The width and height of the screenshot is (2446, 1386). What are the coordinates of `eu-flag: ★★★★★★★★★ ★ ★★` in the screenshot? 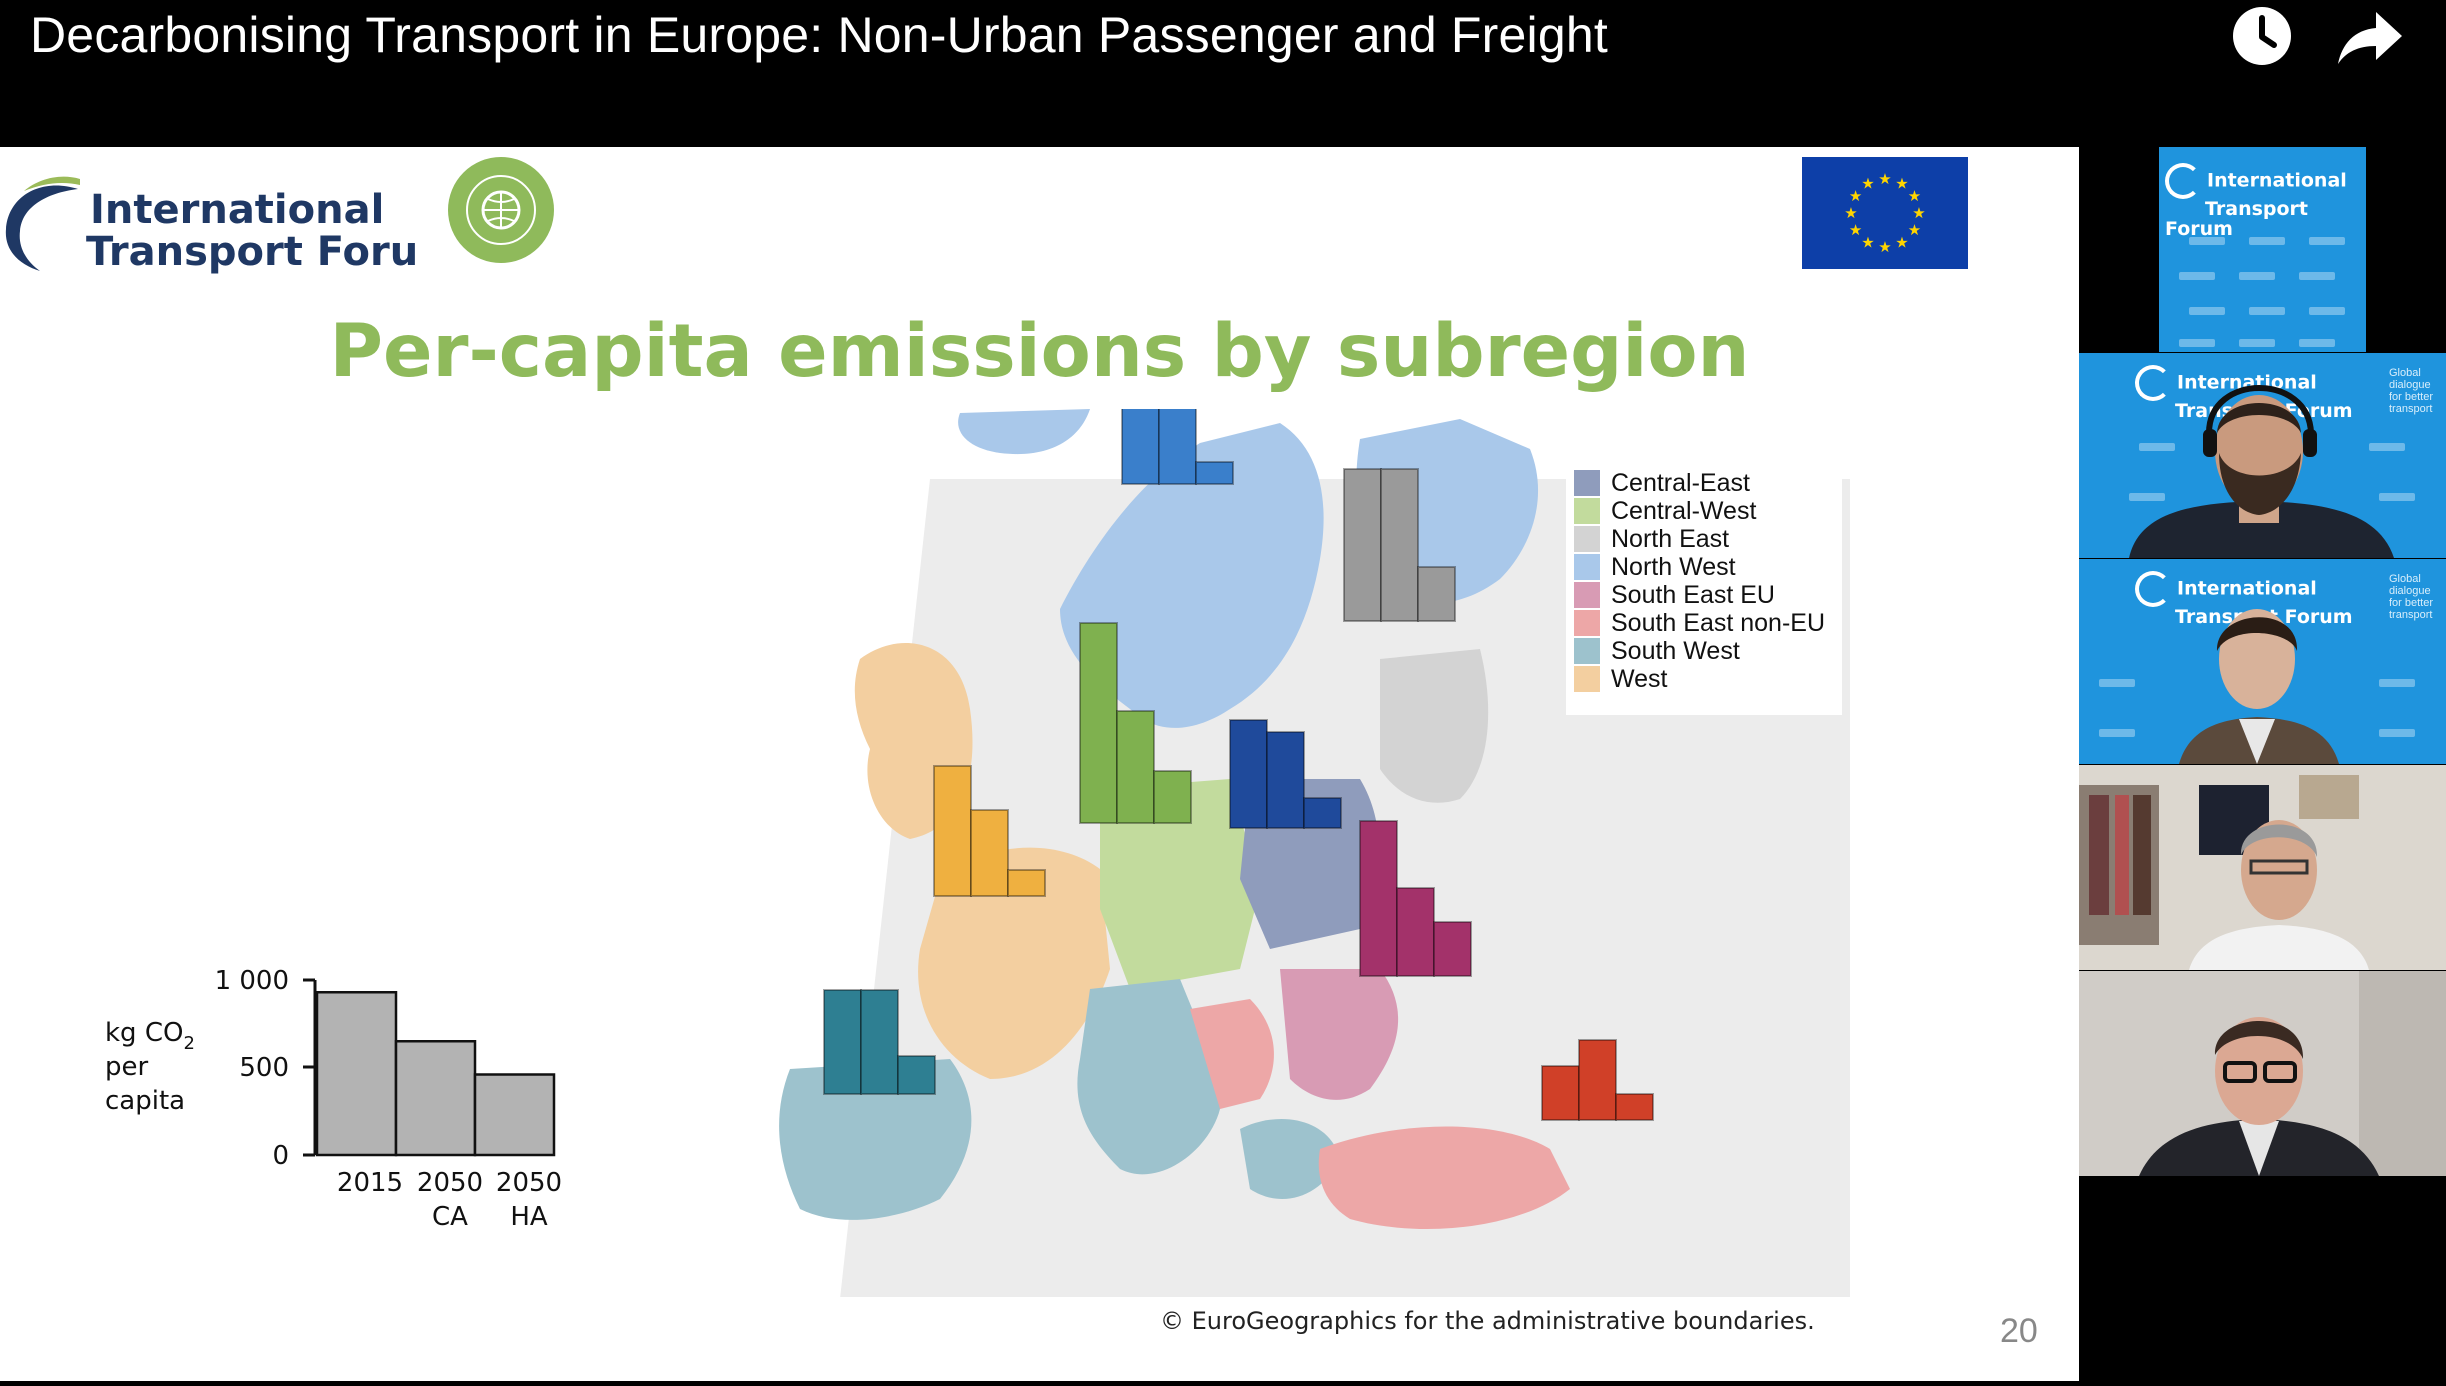 It's located at (1885, 213).